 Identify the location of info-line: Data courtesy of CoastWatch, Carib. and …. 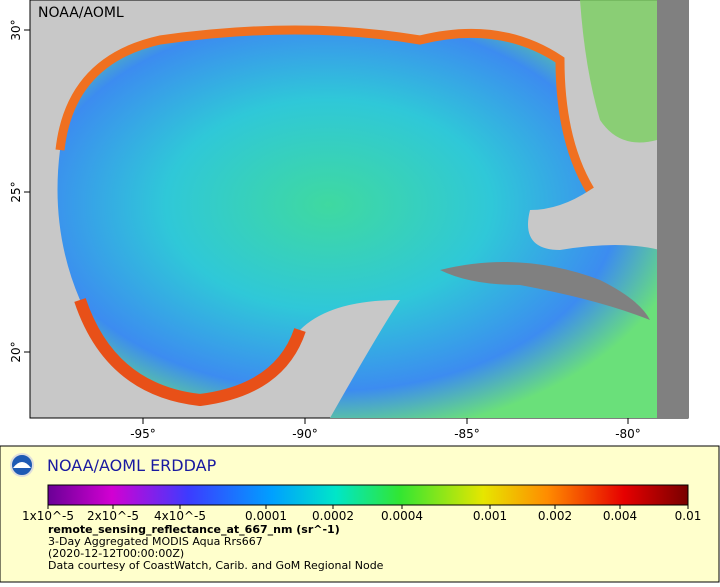
(216, 565).